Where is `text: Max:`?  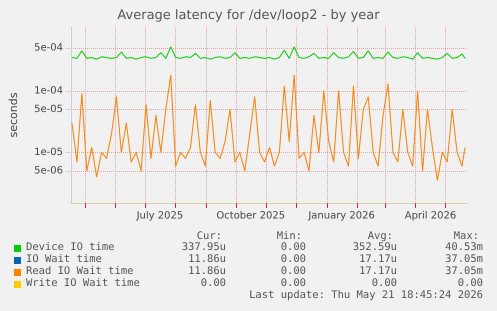 text: Max: is located at coordinates (466, 236).